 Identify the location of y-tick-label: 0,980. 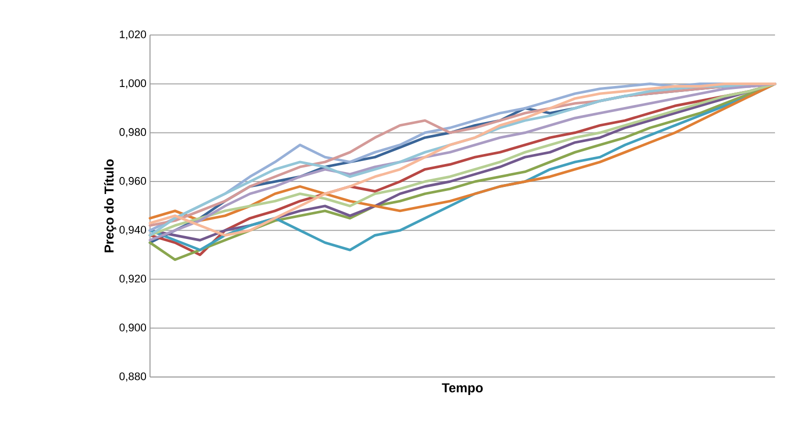
(132, 133).